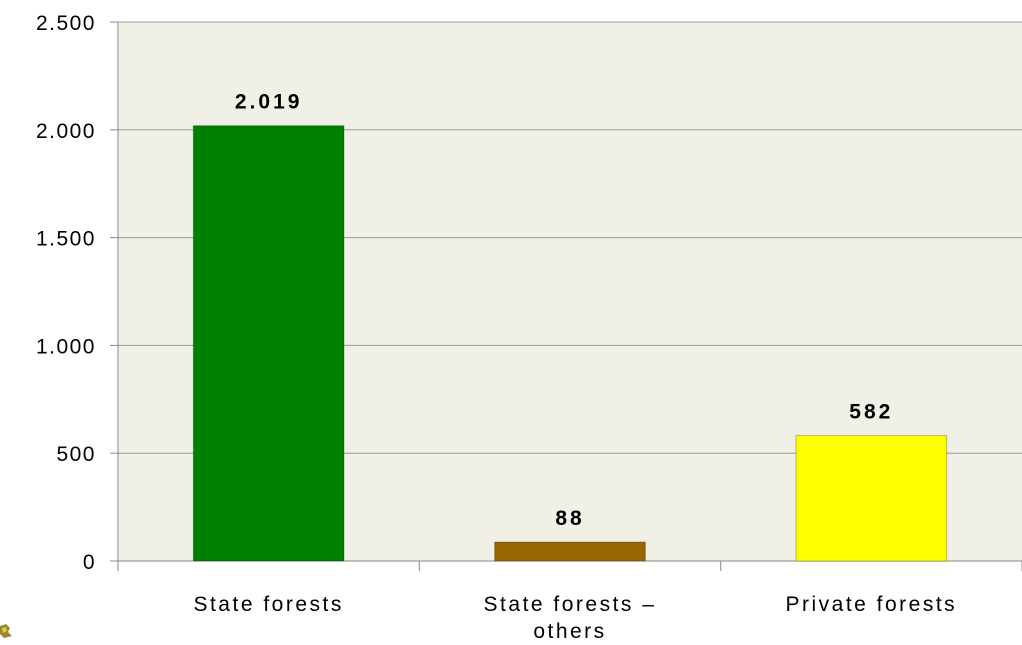 The height and width of the screenshot is (645, 1022). What do you see at coordinates (89, 562) in the screenshot?
I see `y-tick-label: 0` at bounding box center [89, 562].